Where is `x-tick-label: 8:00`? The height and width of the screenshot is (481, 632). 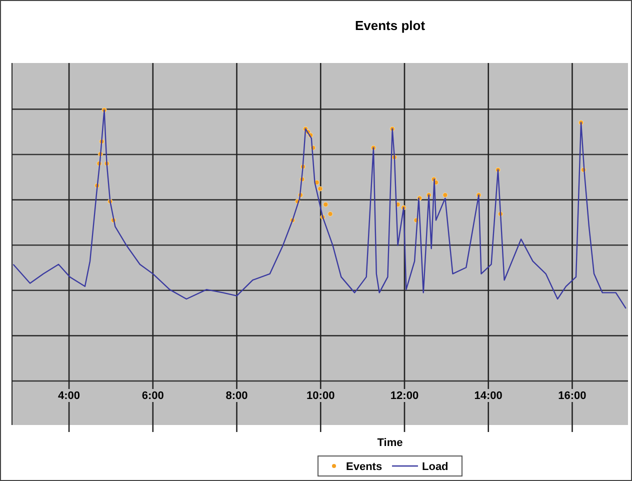 x-tick-label: 8:00 is located at coordinates (237, 396).